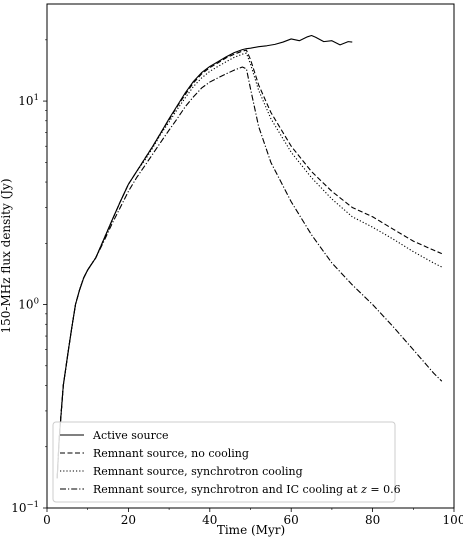 This screenshot has height=540, width=463. What do you see at coordinates (29, 277) in the screenshot?
I see `y-axis-ticks: 10⁻¹ 10⁰ 10¹` at bounding box center [29, 277].